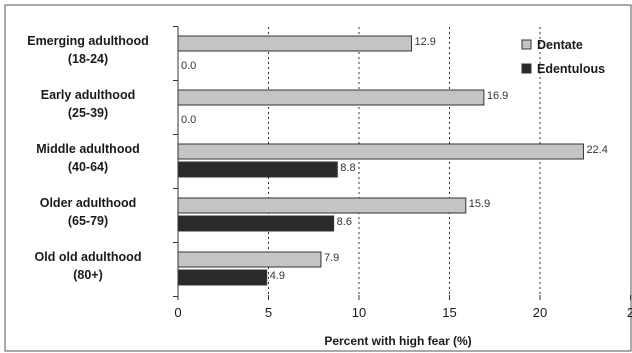 The width and height of the screenshot is (632, 353). What do you see at coordinates (347, 168) in the screenshot?
I see `data-label: 8.8` at bounding box center [347, 168].